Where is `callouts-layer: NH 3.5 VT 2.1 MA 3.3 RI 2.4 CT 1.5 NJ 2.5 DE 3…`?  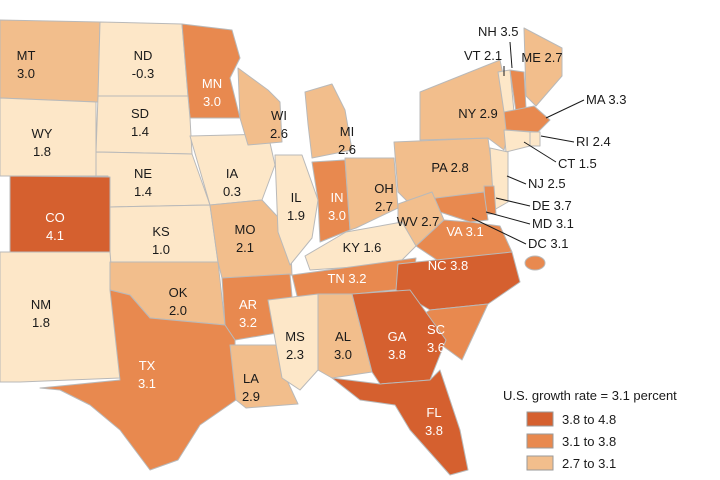 callouts-layer: NH 3.5 VT 2.1 MA 3.3 RI 2.4 CT 1.5 NJ 2.5 DE 3… is located at coordinates (545, 137).